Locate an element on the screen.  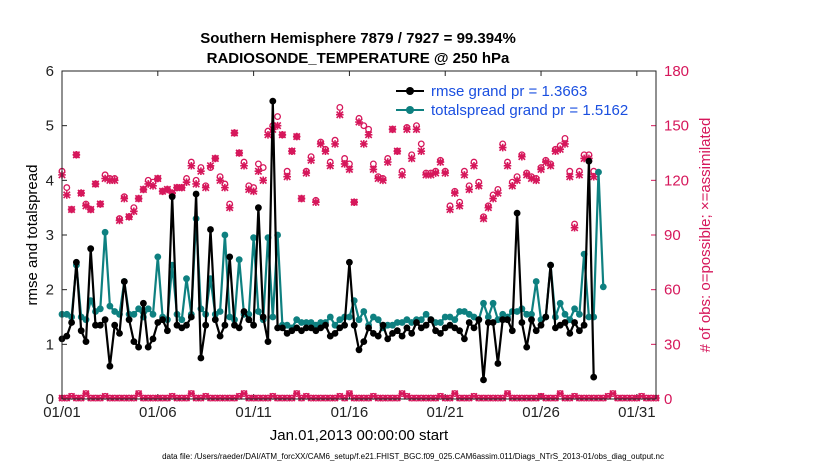
y-right-tick-label: 30 is located at coordinates (672, 344).